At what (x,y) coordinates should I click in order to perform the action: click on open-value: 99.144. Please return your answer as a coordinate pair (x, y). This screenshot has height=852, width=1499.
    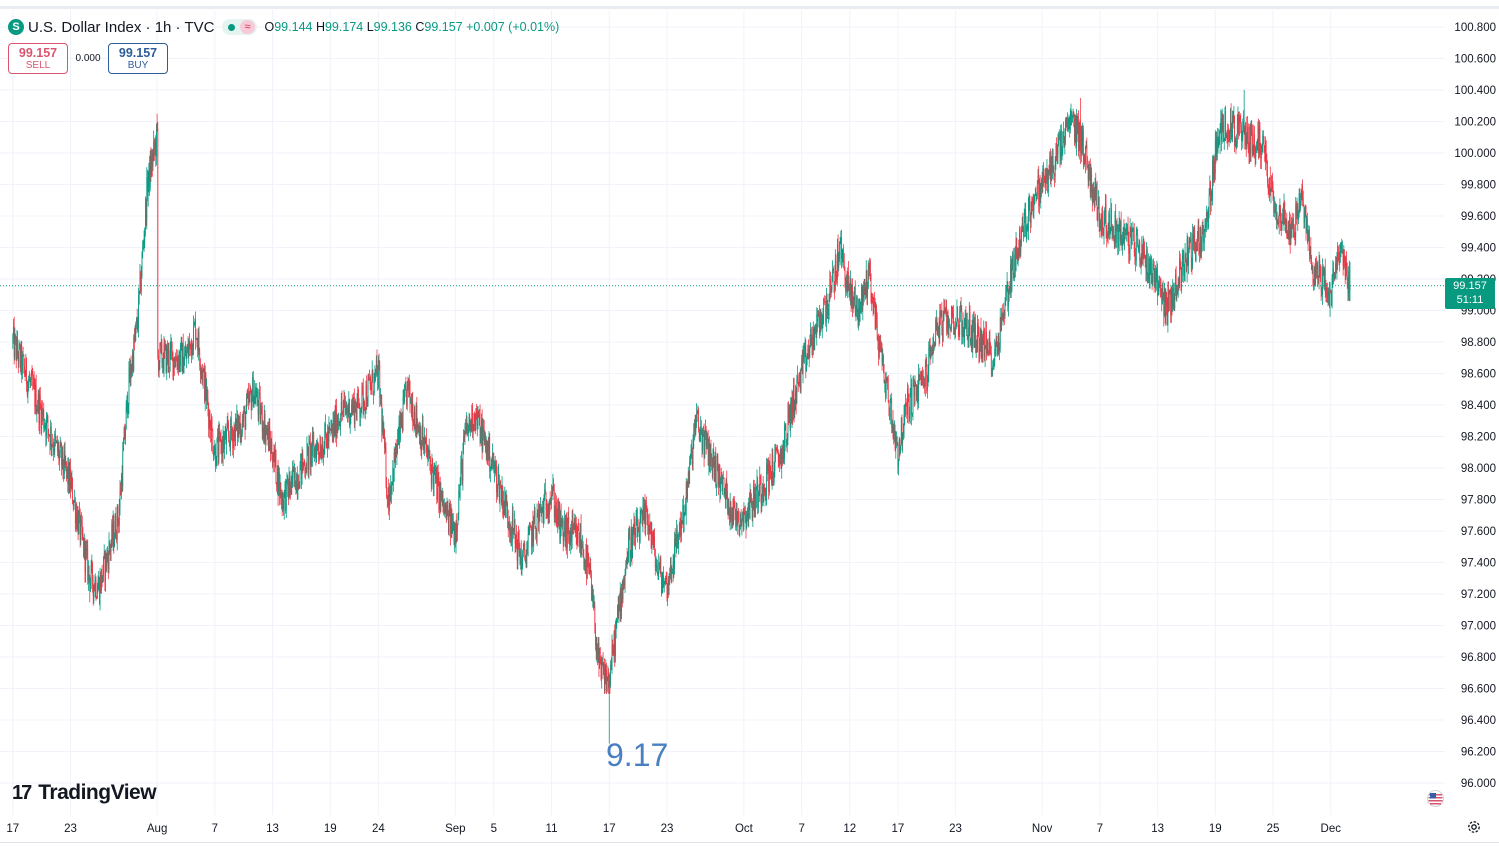
    Looking at the image, I should click on (293, 27).